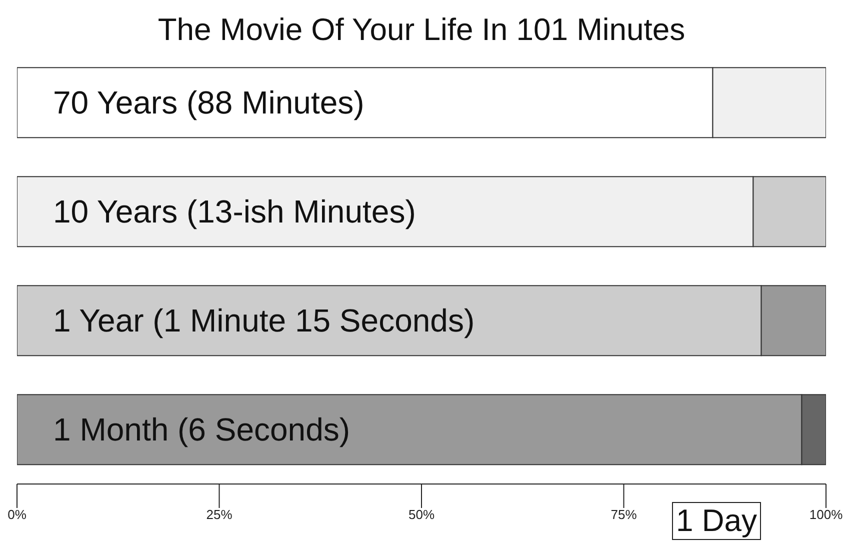  I want to click on chart-title: The Movie Of Your Life In 101 Minutes, so click(421, 30).